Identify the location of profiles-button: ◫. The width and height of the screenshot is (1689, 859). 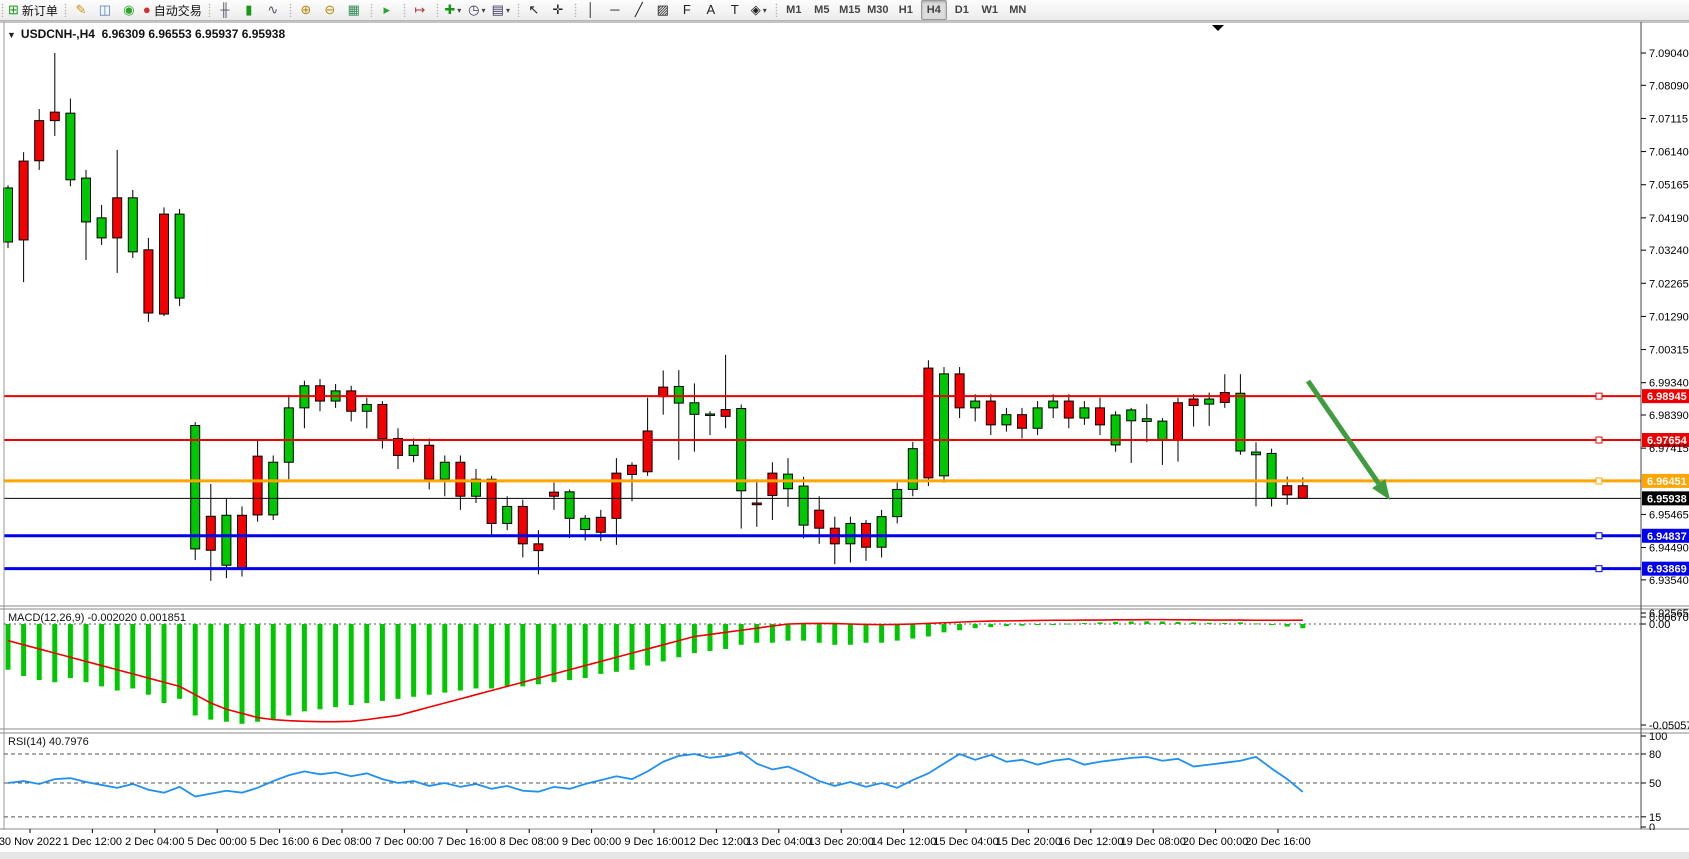
(105, 10).